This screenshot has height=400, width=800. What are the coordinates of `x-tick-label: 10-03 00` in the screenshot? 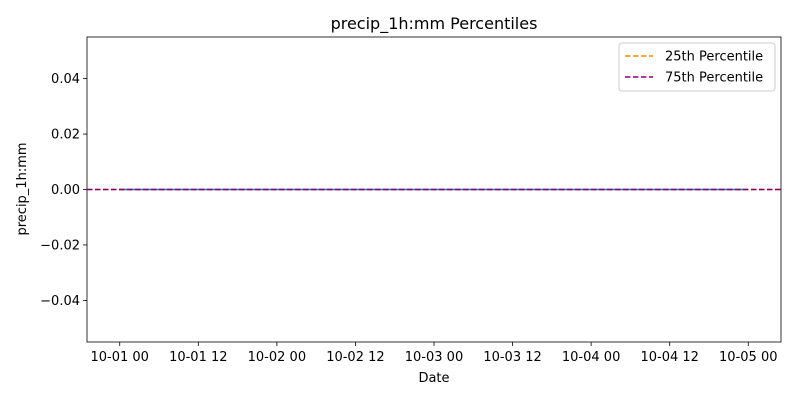 It's located at (434, 357).